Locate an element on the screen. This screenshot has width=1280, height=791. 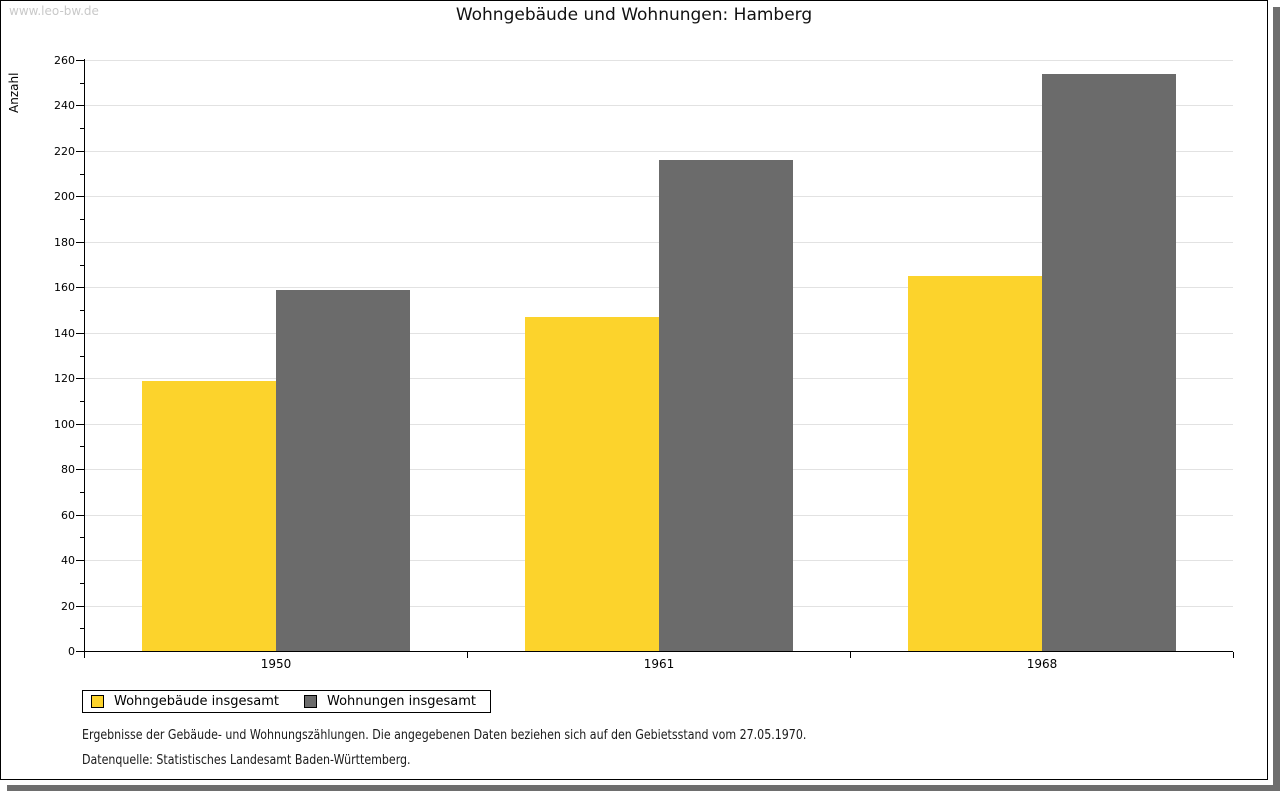
y-tick-label: 40 is located at coordinates (68, 561).